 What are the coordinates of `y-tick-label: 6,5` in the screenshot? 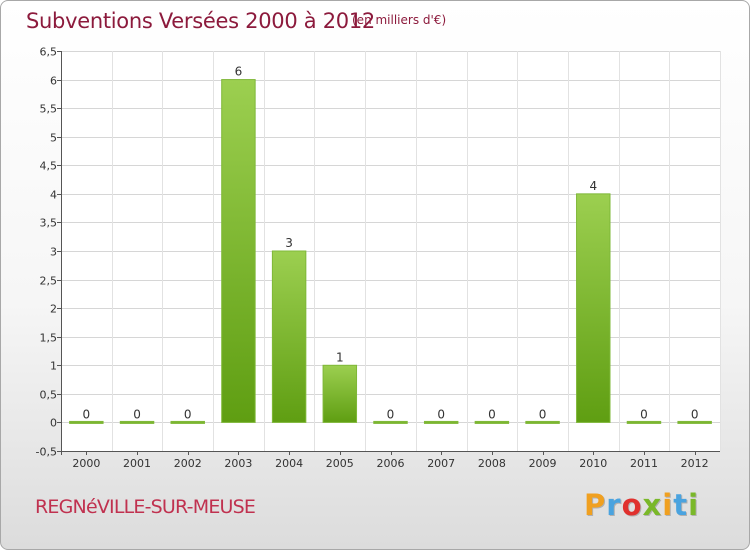 It's located at (49, 52).